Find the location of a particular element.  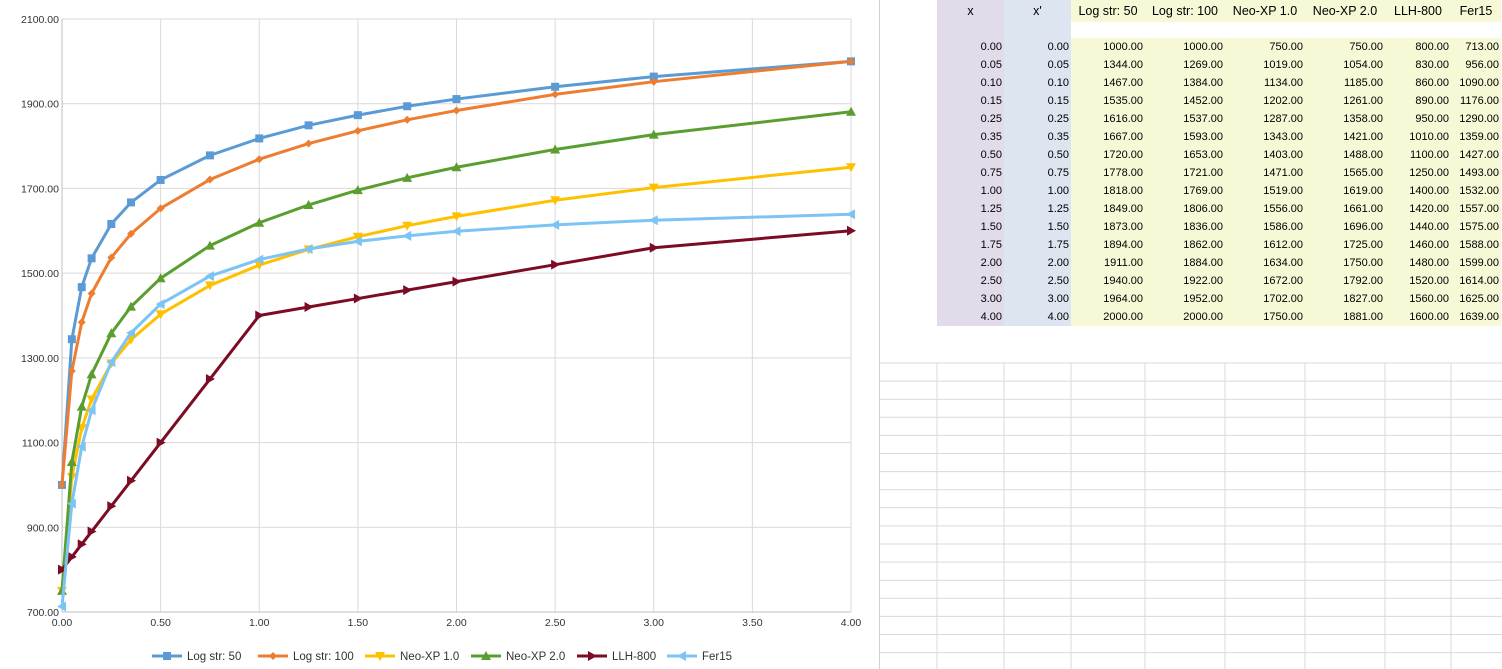

header-x: x is located at coordinates (970, 11).